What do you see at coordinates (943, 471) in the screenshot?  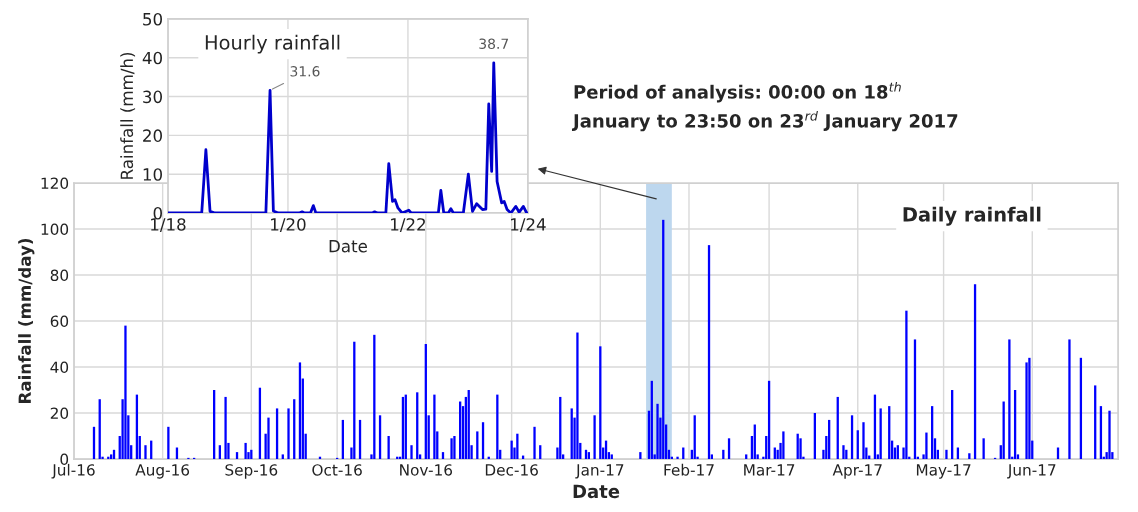 I see `x-tick-label: May-17` at bounding box center [943, 471].